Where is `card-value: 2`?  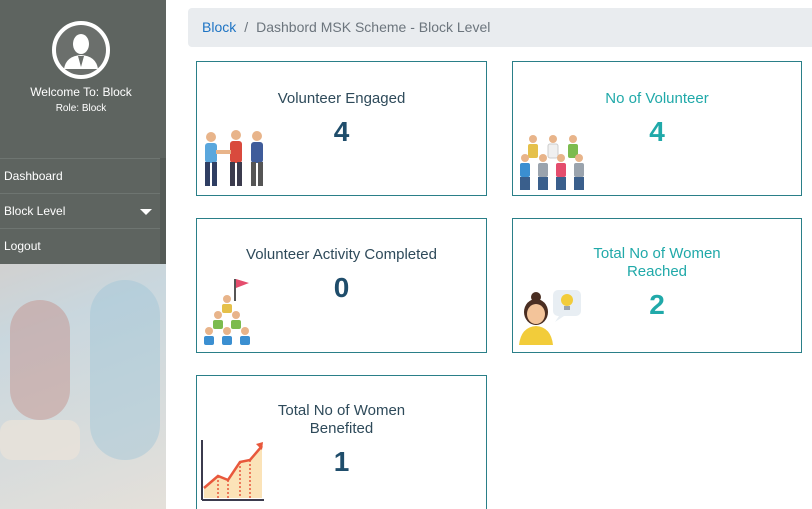
card-value: 2 is located at coordinates (657, 304).